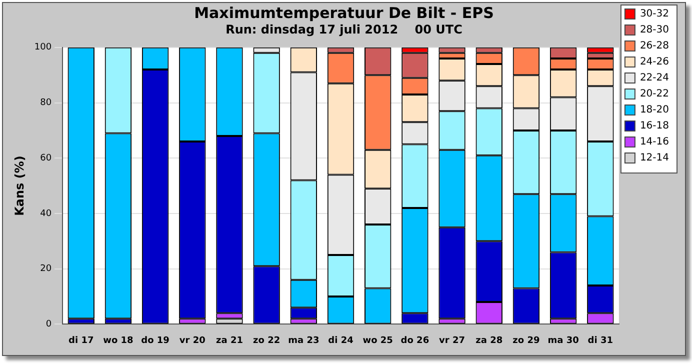 The height and width of the screenshot is (364, 692). I want to click on legend-label: 16-18, so click(655, 126).